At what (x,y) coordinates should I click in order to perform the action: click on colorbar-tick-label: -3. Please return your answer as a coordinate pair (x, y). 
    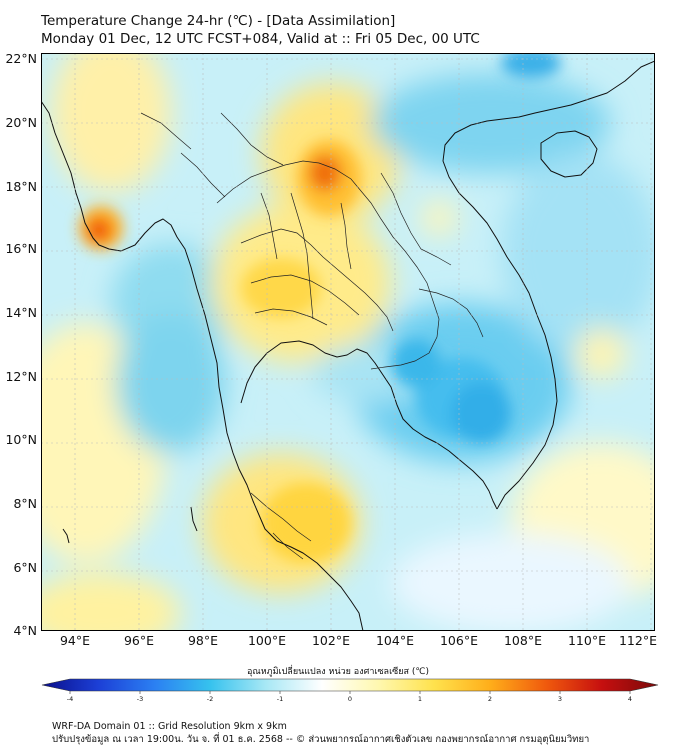
    Looking at the image, I should click on (140, 699).